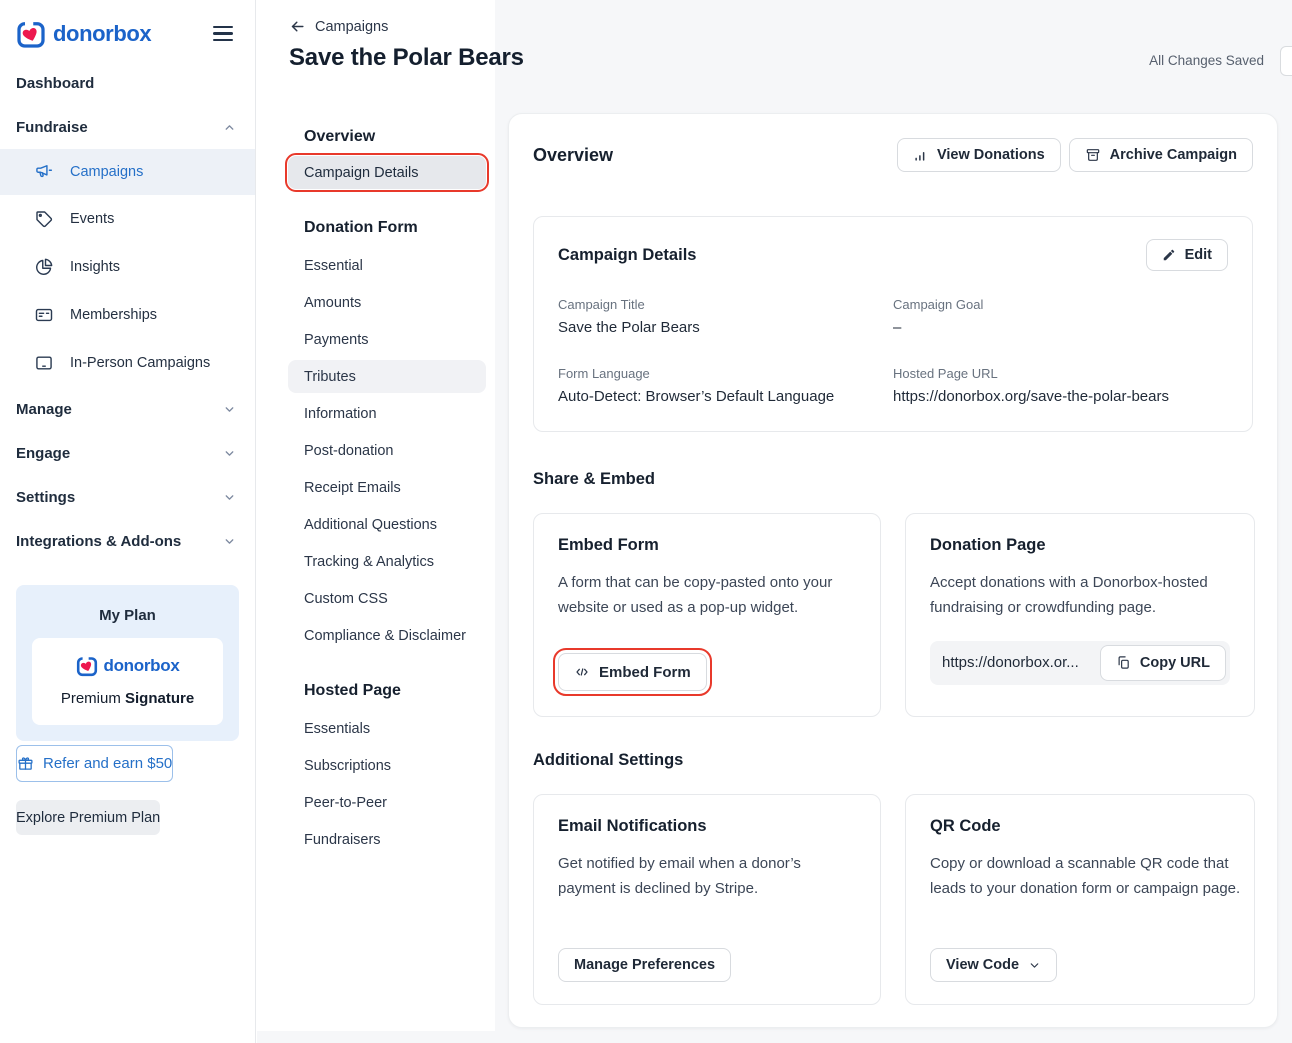 Image resolution: width=1292 pixels, height=1043 pixels. Describe the element at coordinates (342, 839) in the screenshot. I see `subnav-item-fundraisers: Fundraisers` at that location.